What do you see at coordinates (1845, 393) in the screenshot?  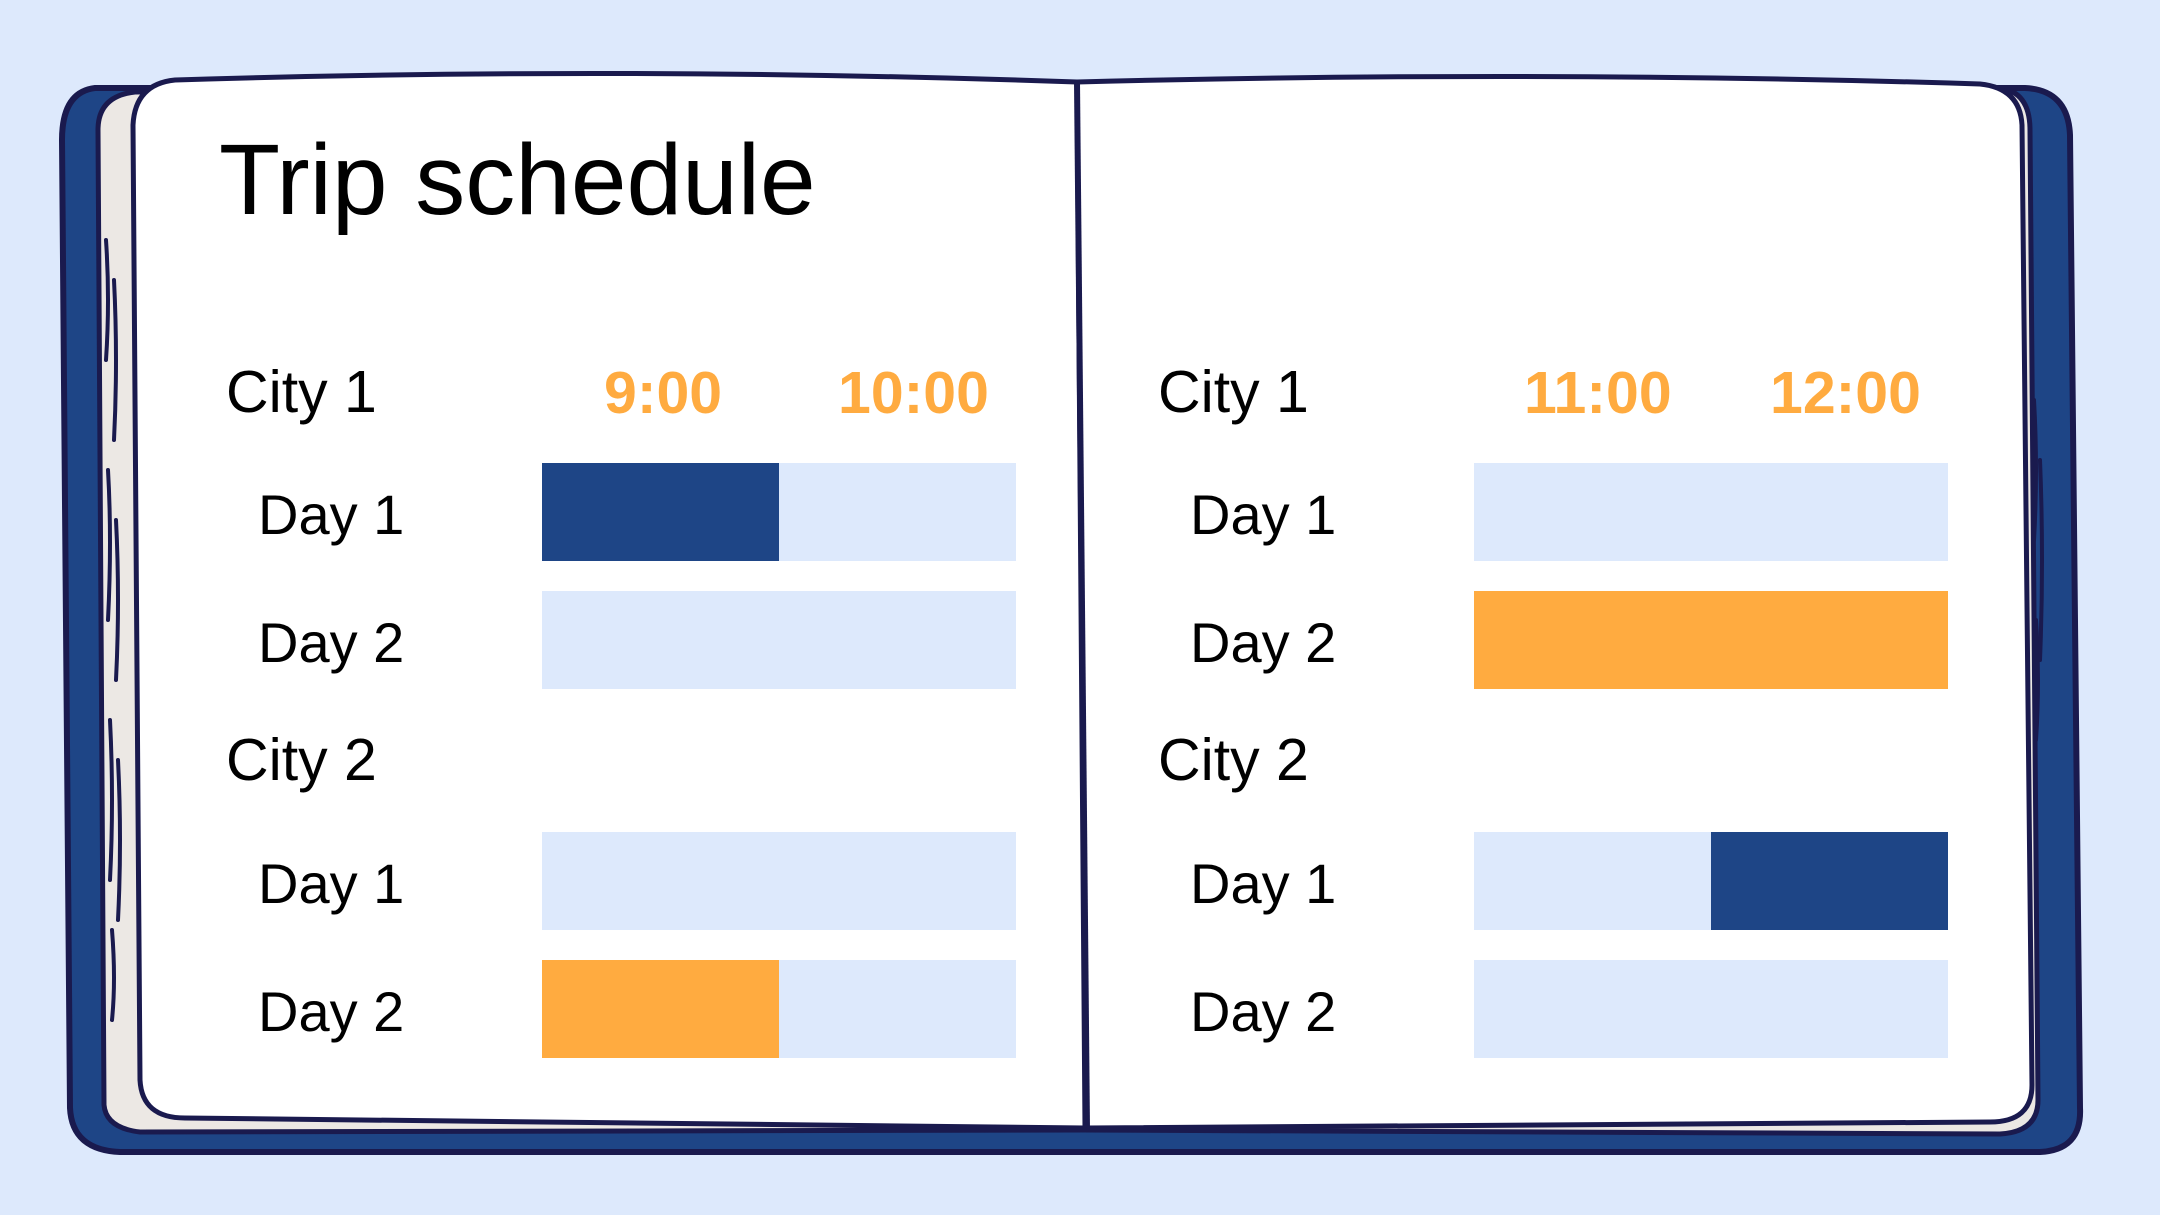 I see `time-label: 12:00` at bounding box center [1845, 393].